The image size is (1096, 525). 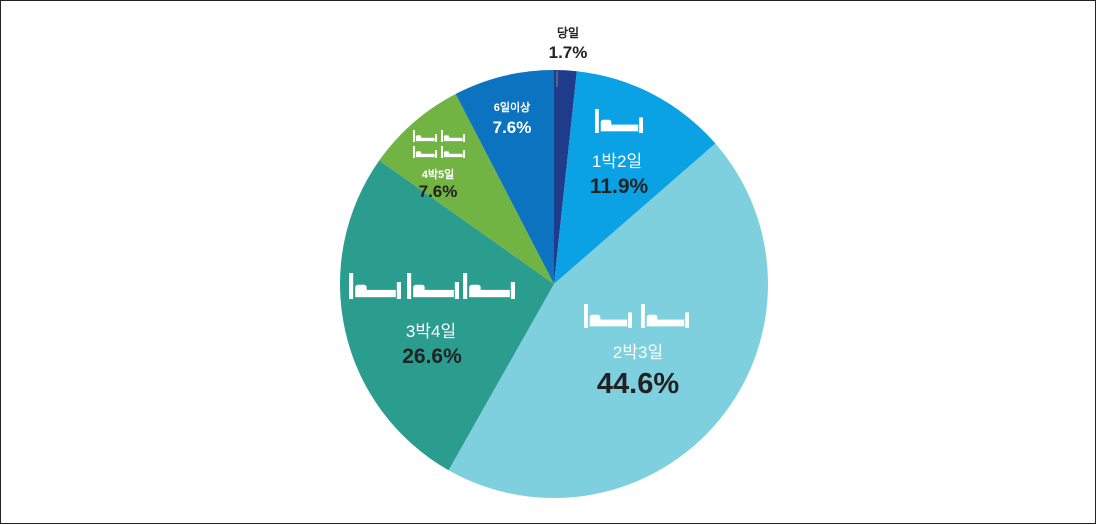 What do you see at coordinates (438, 174) in the screenshot?
I see `slice-label-4n5d: 4박5일` at bounding box center [438, 174].